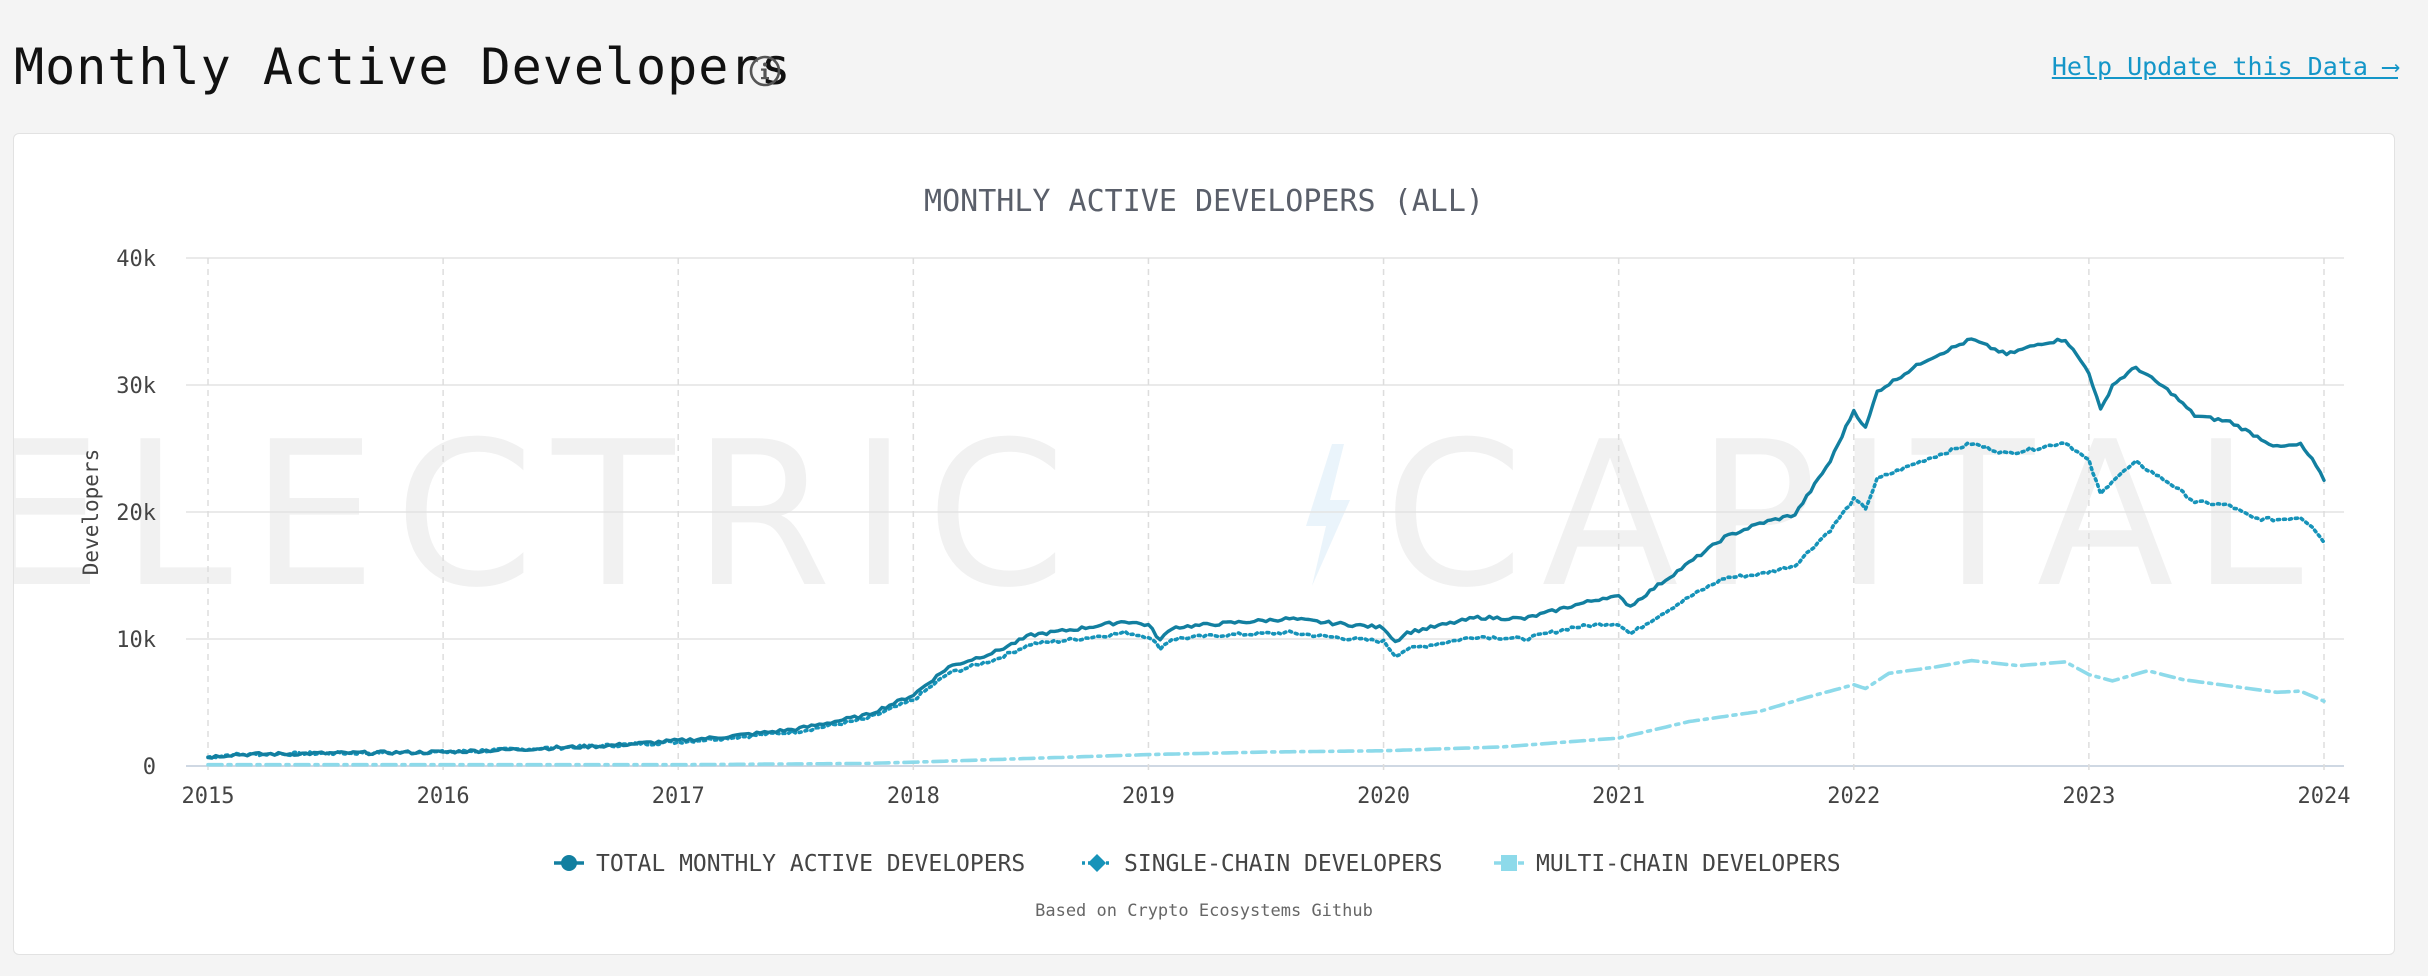 Image resolution: width=2428 pixels, height=976 pixels. I want to click on x-tick-label: 2019, so click(1148, 796).